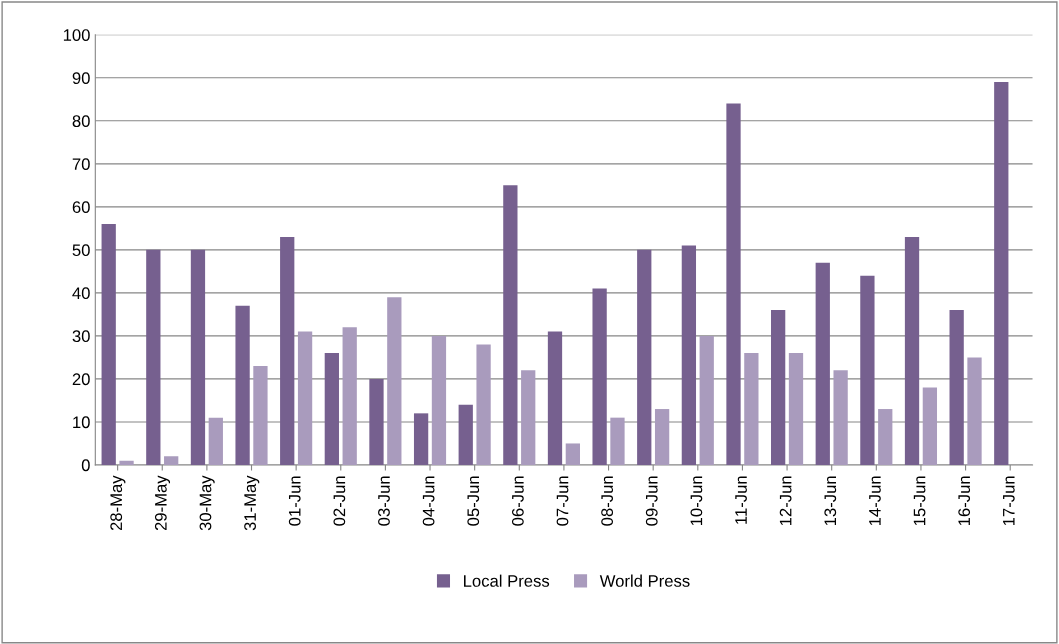  Describe the element at coordinates (81, 379) in the screenshot. I see `y-tick-label: 20` at that location.